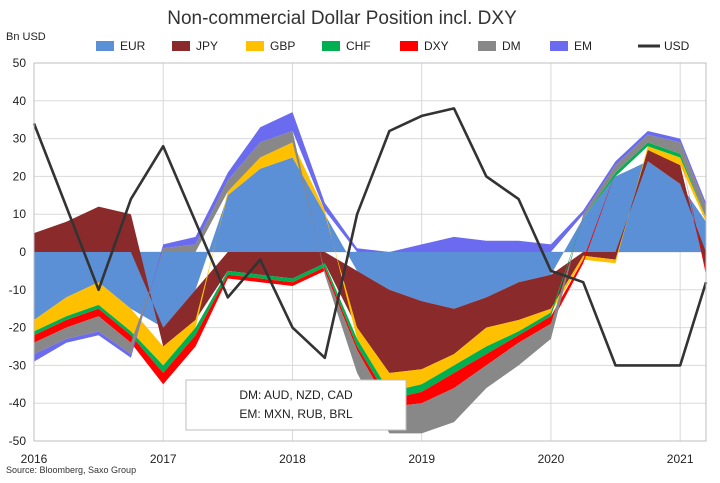  I want to click on legend-label-gbp: GBP, so click(282, 46).